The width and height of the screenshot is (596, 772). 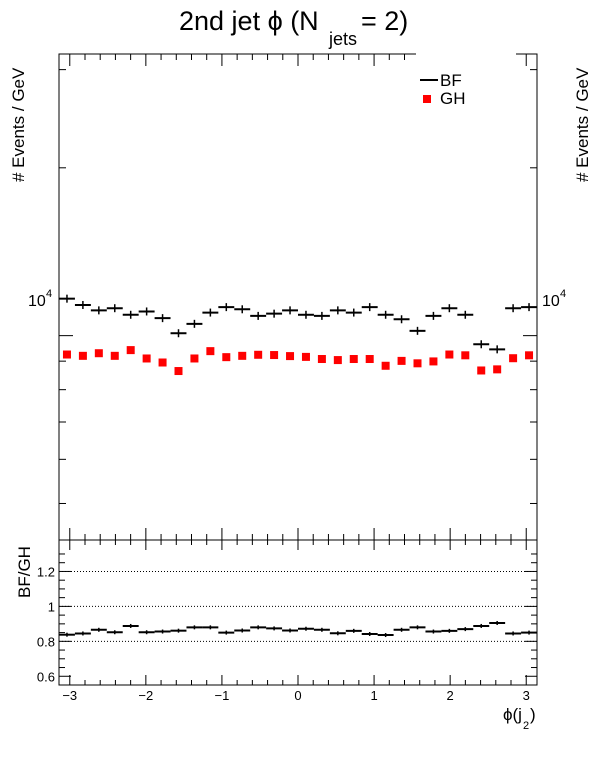 I want to click on x-tick-label: −3, so click(x=69, y=695).